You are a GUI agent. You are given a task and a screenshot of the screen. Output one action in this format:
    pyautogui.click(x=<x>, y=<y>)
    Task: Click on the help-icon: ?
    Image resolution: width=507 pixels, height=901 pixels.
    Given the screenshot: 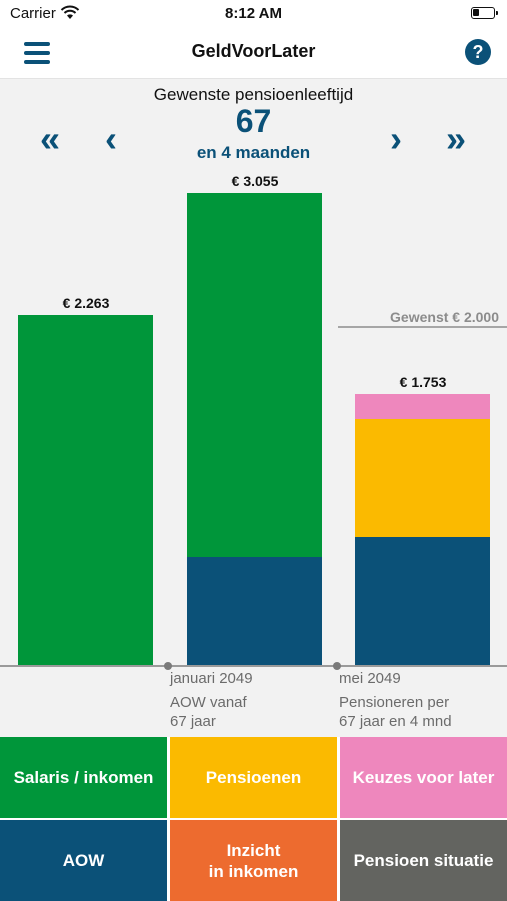 What is the action you would take?
    pyautogui.click(x=478, y=52)
    